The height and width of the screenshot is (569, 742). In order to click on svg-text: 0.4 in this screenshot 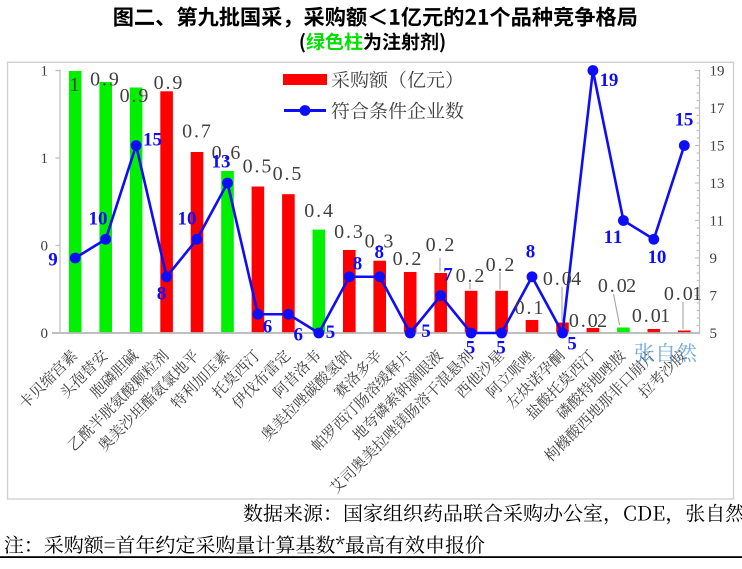, I will do `click(318, 211)`.